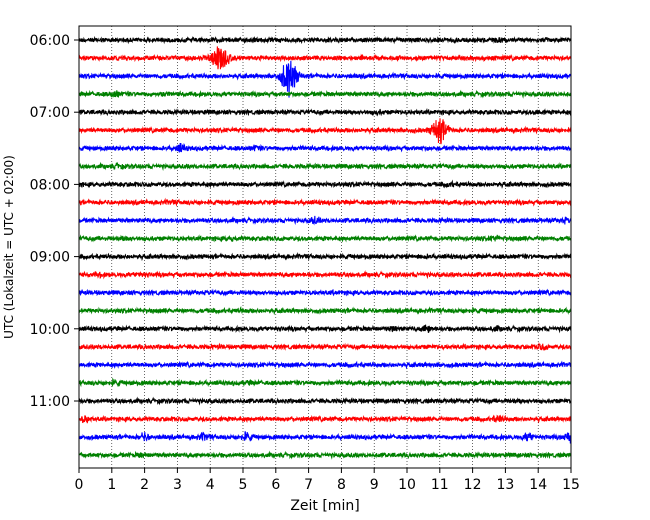  Describe the element at coordinates (144, 485) in the screenshot. I see `x-tick-label: 2` at that location.